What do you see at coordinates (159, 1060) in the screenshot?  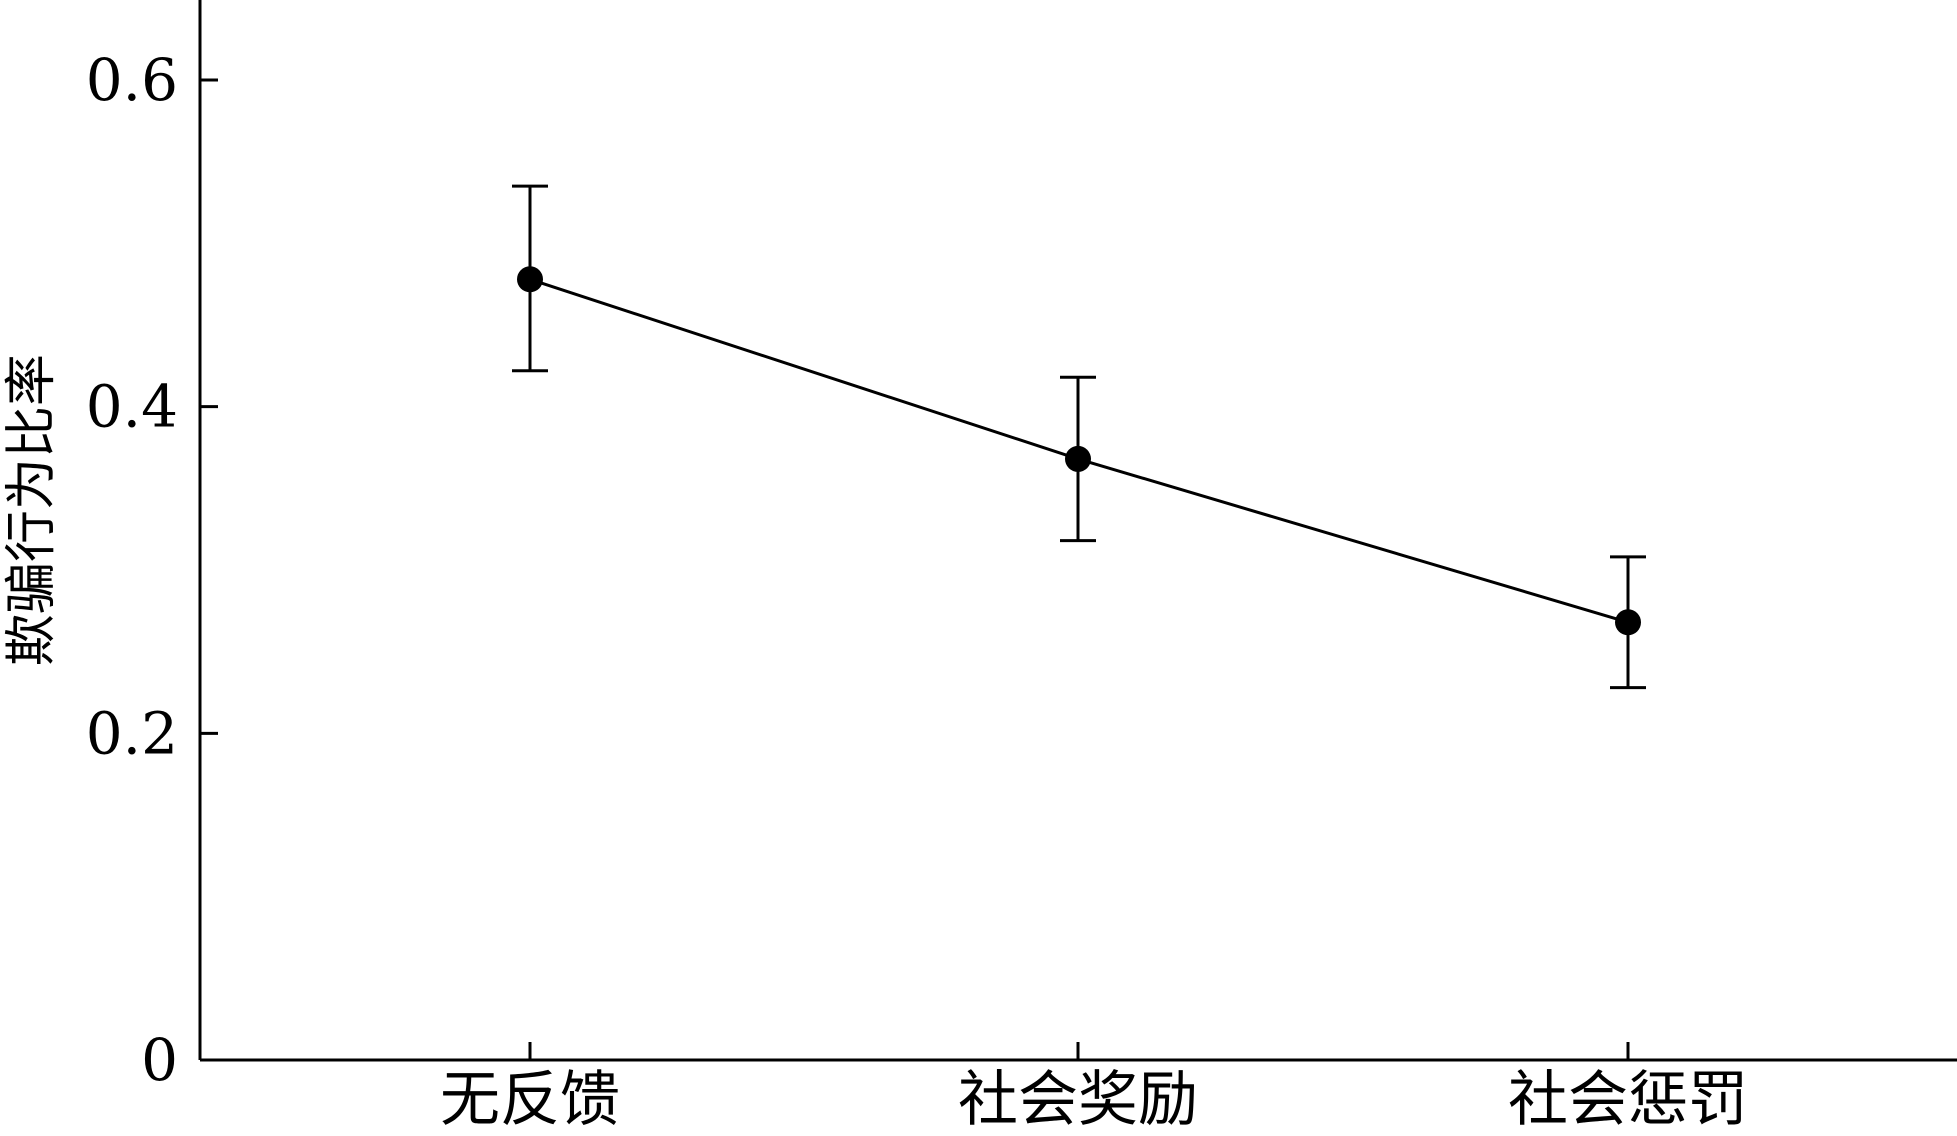 I see `y-tick-label: 0` at bounding box center [159, 1060].